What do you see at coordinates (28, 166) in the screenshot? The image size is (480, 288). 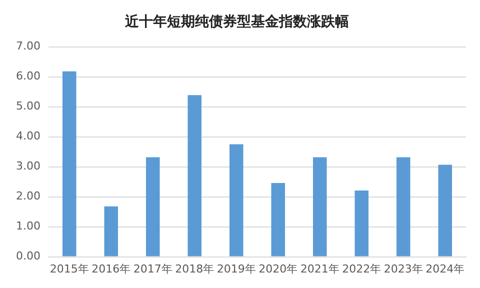 I see `y-tick-label: 3.00` at bounding box center [28, 166].